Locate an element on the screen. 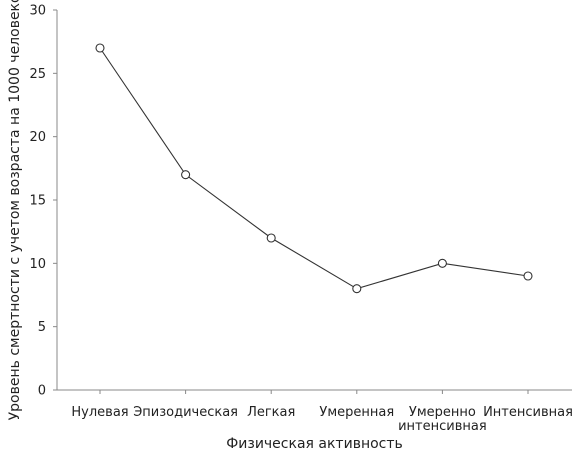 This screenshot has width=579, height=455. x-tick-label-line: Нулевая is located at coordinates (99, 412).